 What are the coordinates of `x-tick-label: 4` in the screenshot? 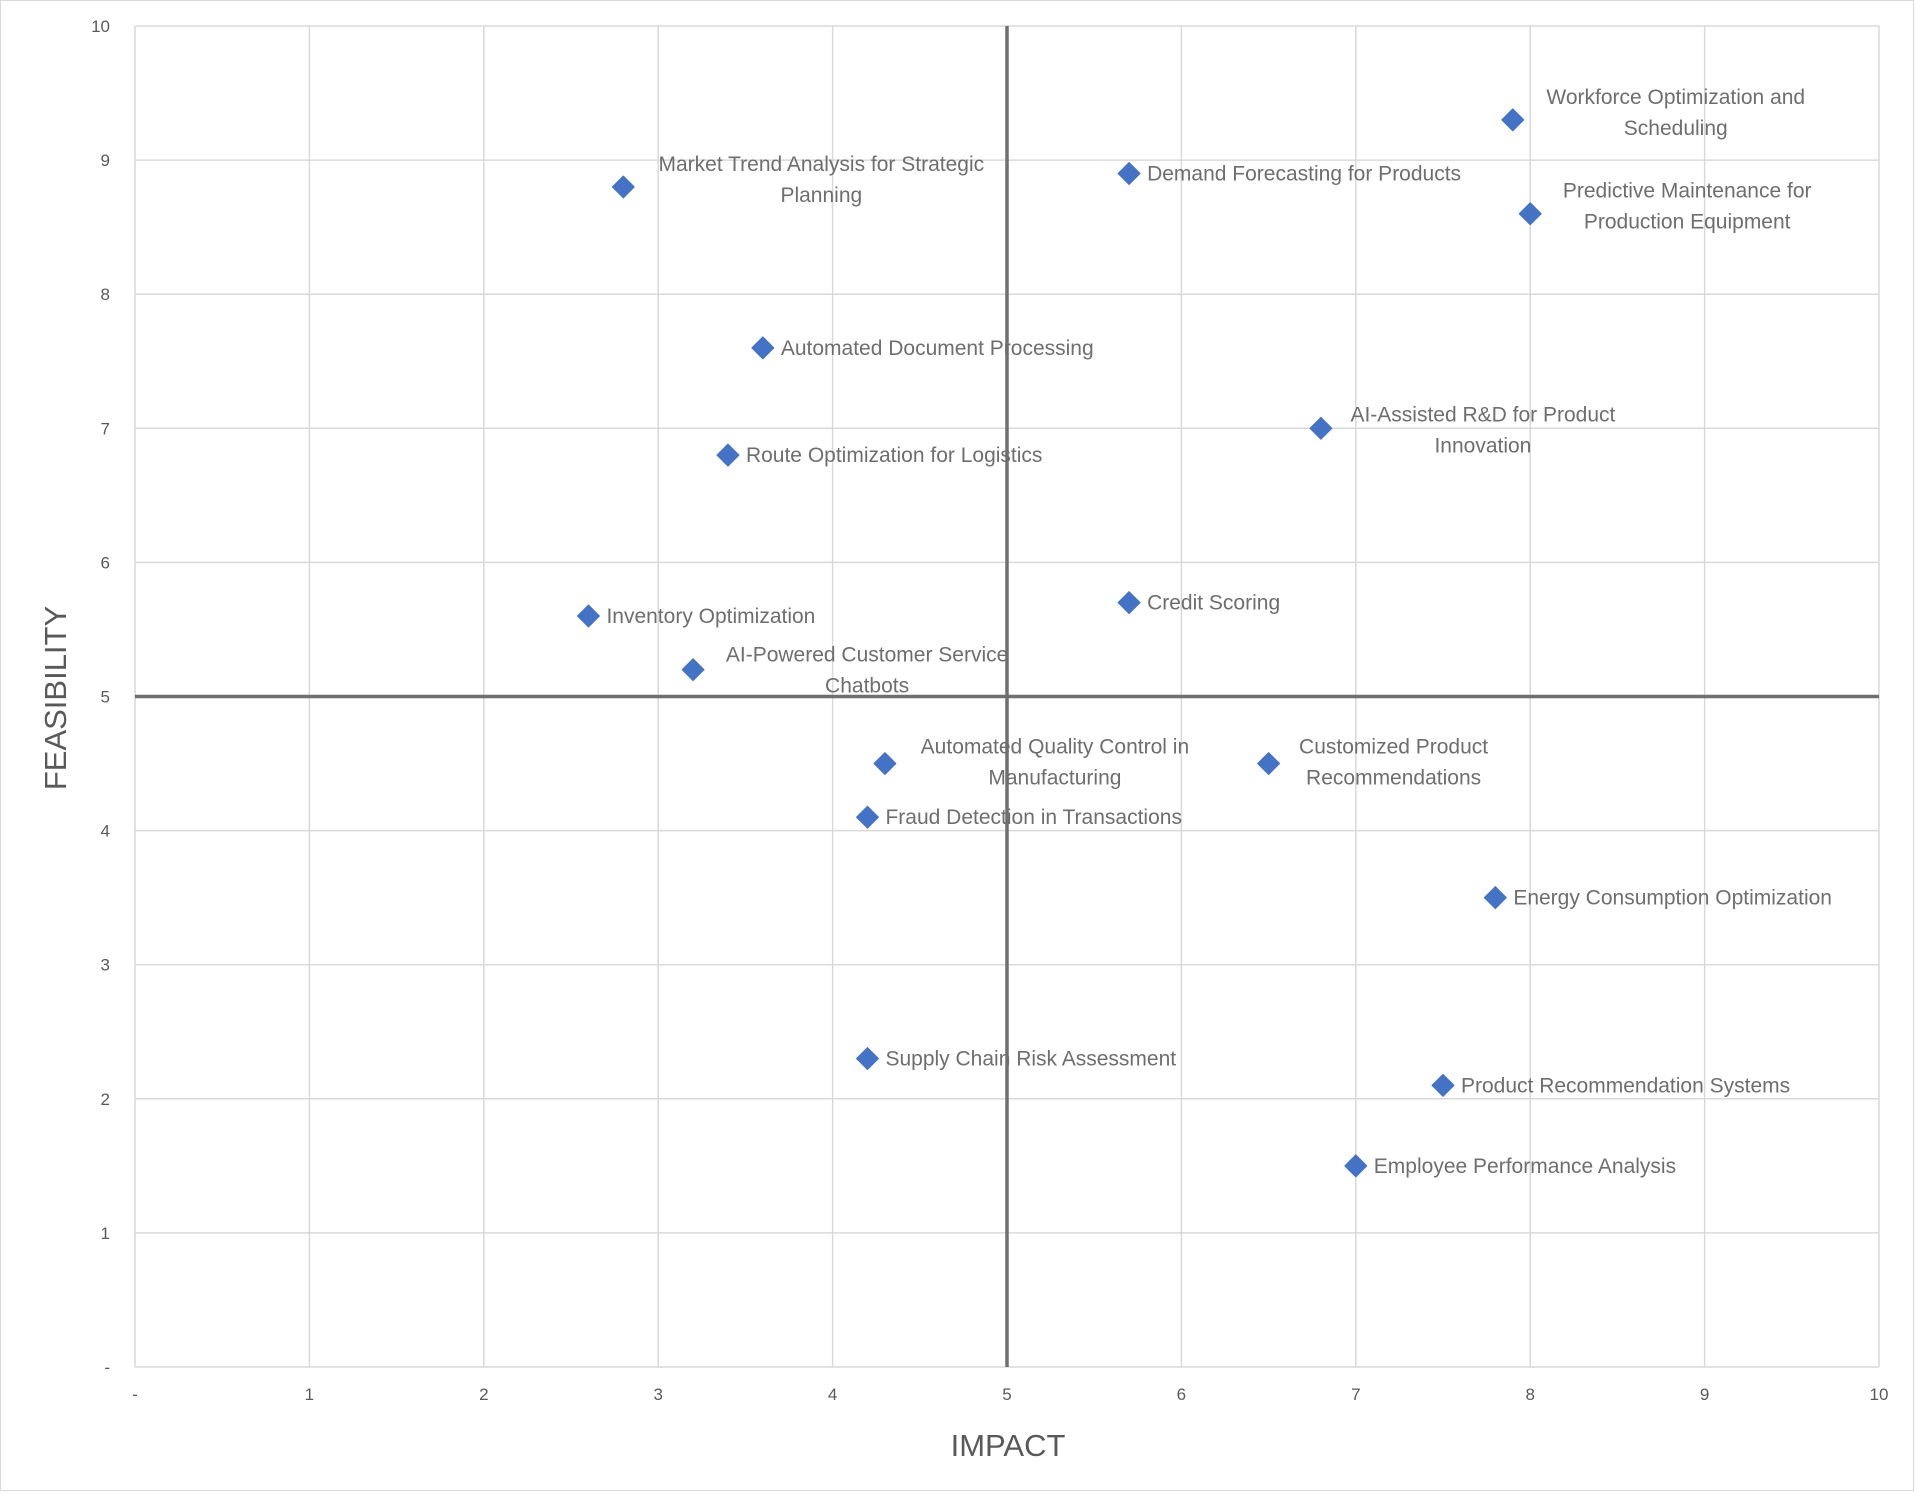 It's located at (832, 1394).